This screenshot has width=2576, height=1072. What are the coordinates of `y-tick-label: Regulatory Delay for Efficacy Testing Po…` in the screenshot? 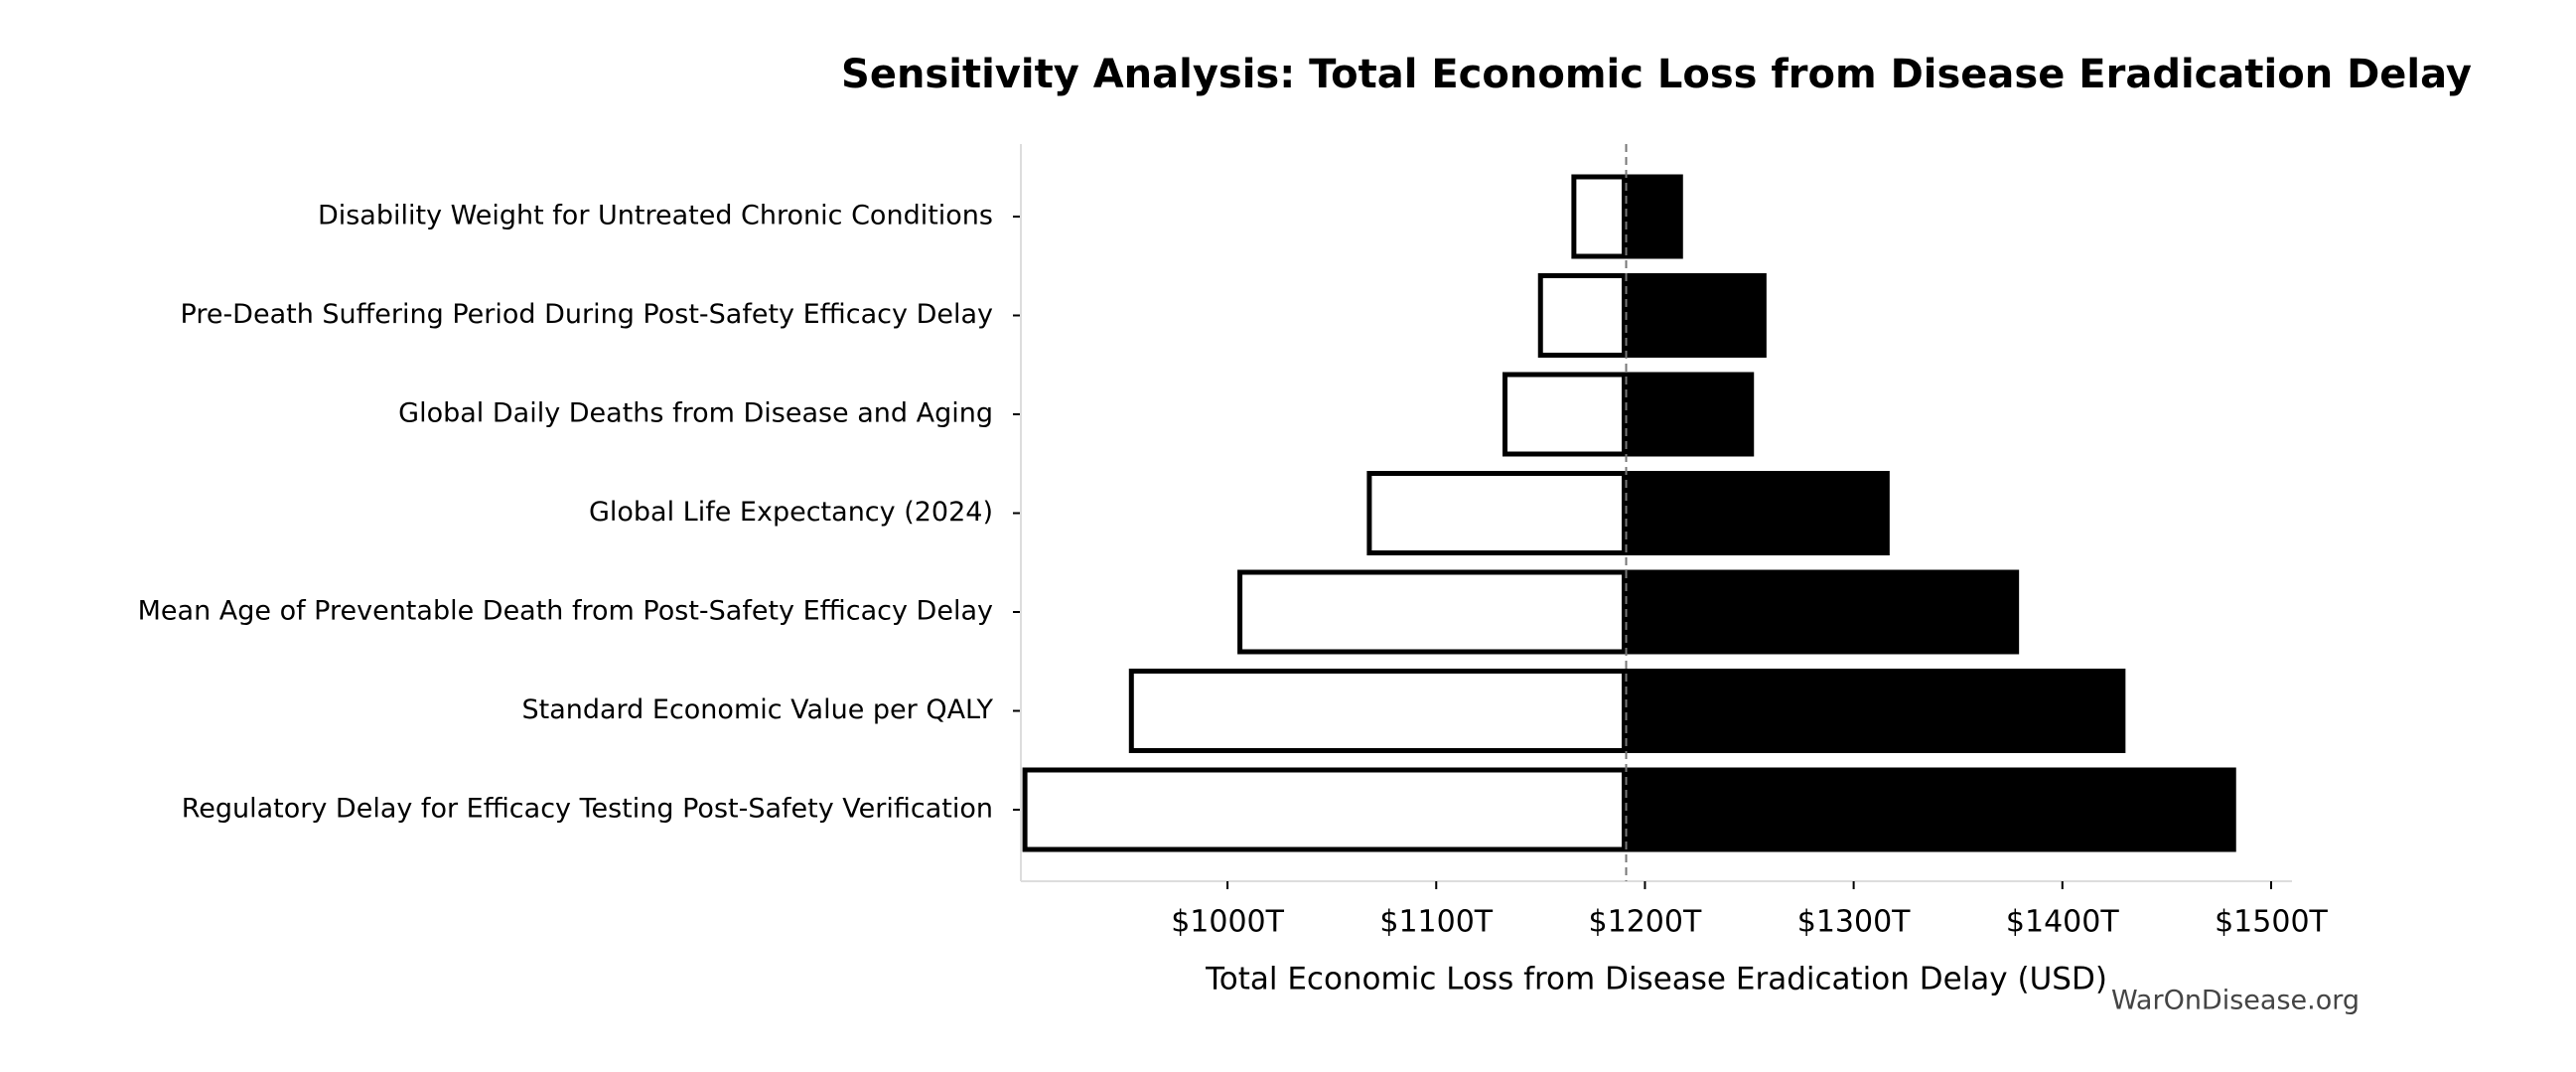 It's located at (587, 809).